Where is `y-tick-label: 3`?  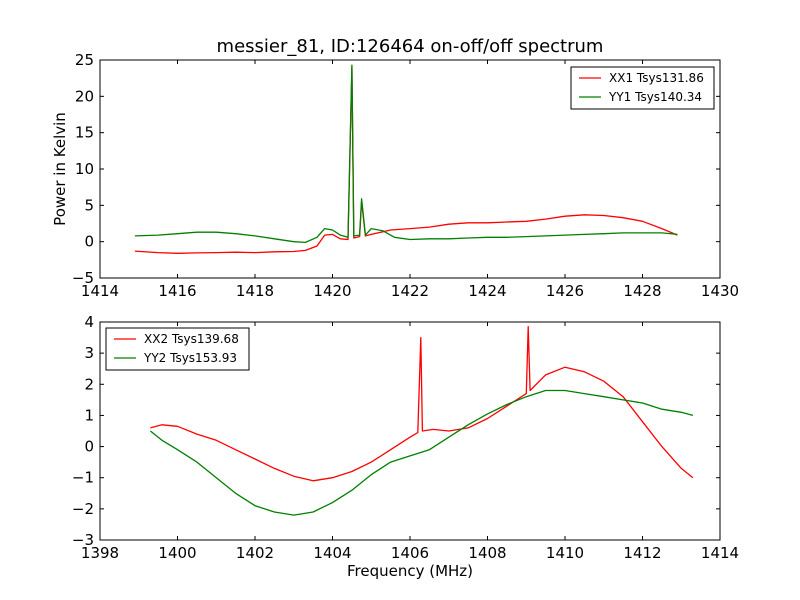 y-tick-label: 3 is located at coordinates (89, 353).